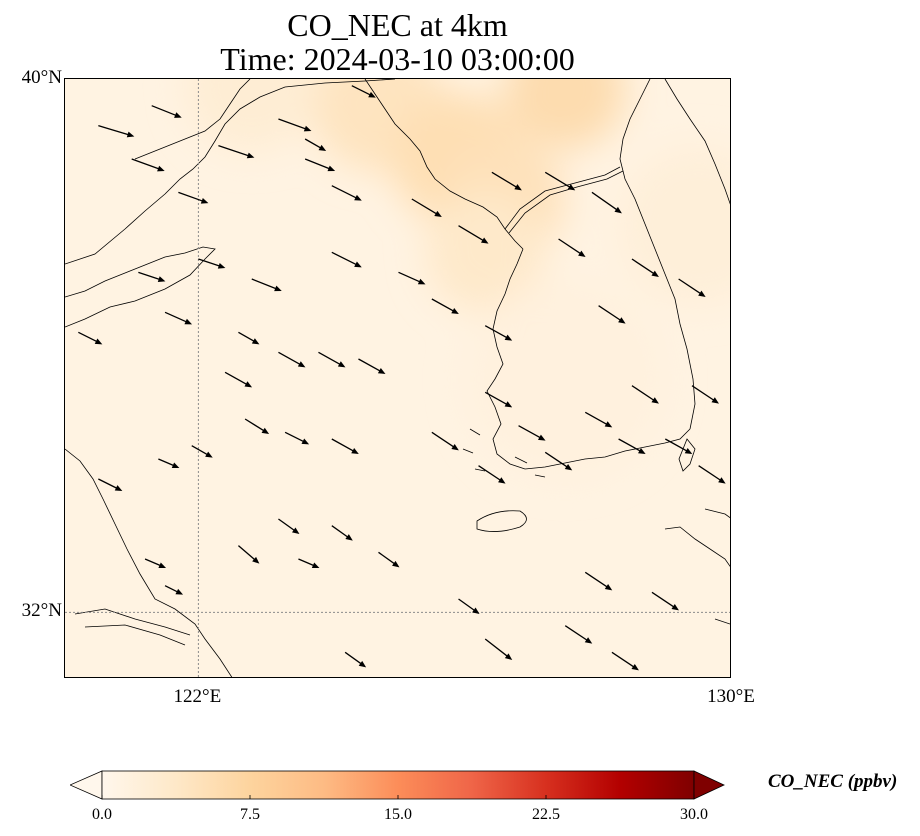  What do you see at coordinates (41, 77) in the screenshot?
I see `lat-label: 40°N` at bounding box center [41, 77].